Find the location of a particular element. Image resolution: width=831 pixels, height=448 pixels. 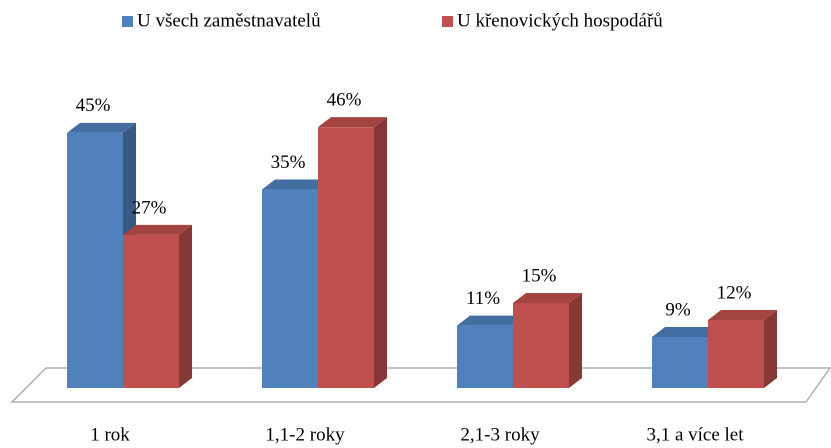

value-label: 46% is located at coordinates (344, 100).